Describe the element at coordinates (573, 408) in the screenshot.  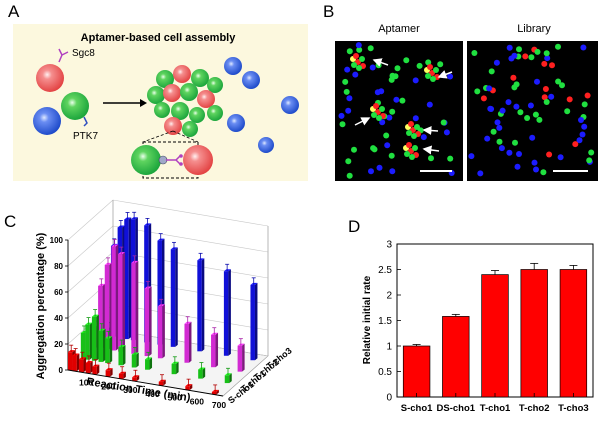
I see `x-tick-label: T-cho3` at that location.